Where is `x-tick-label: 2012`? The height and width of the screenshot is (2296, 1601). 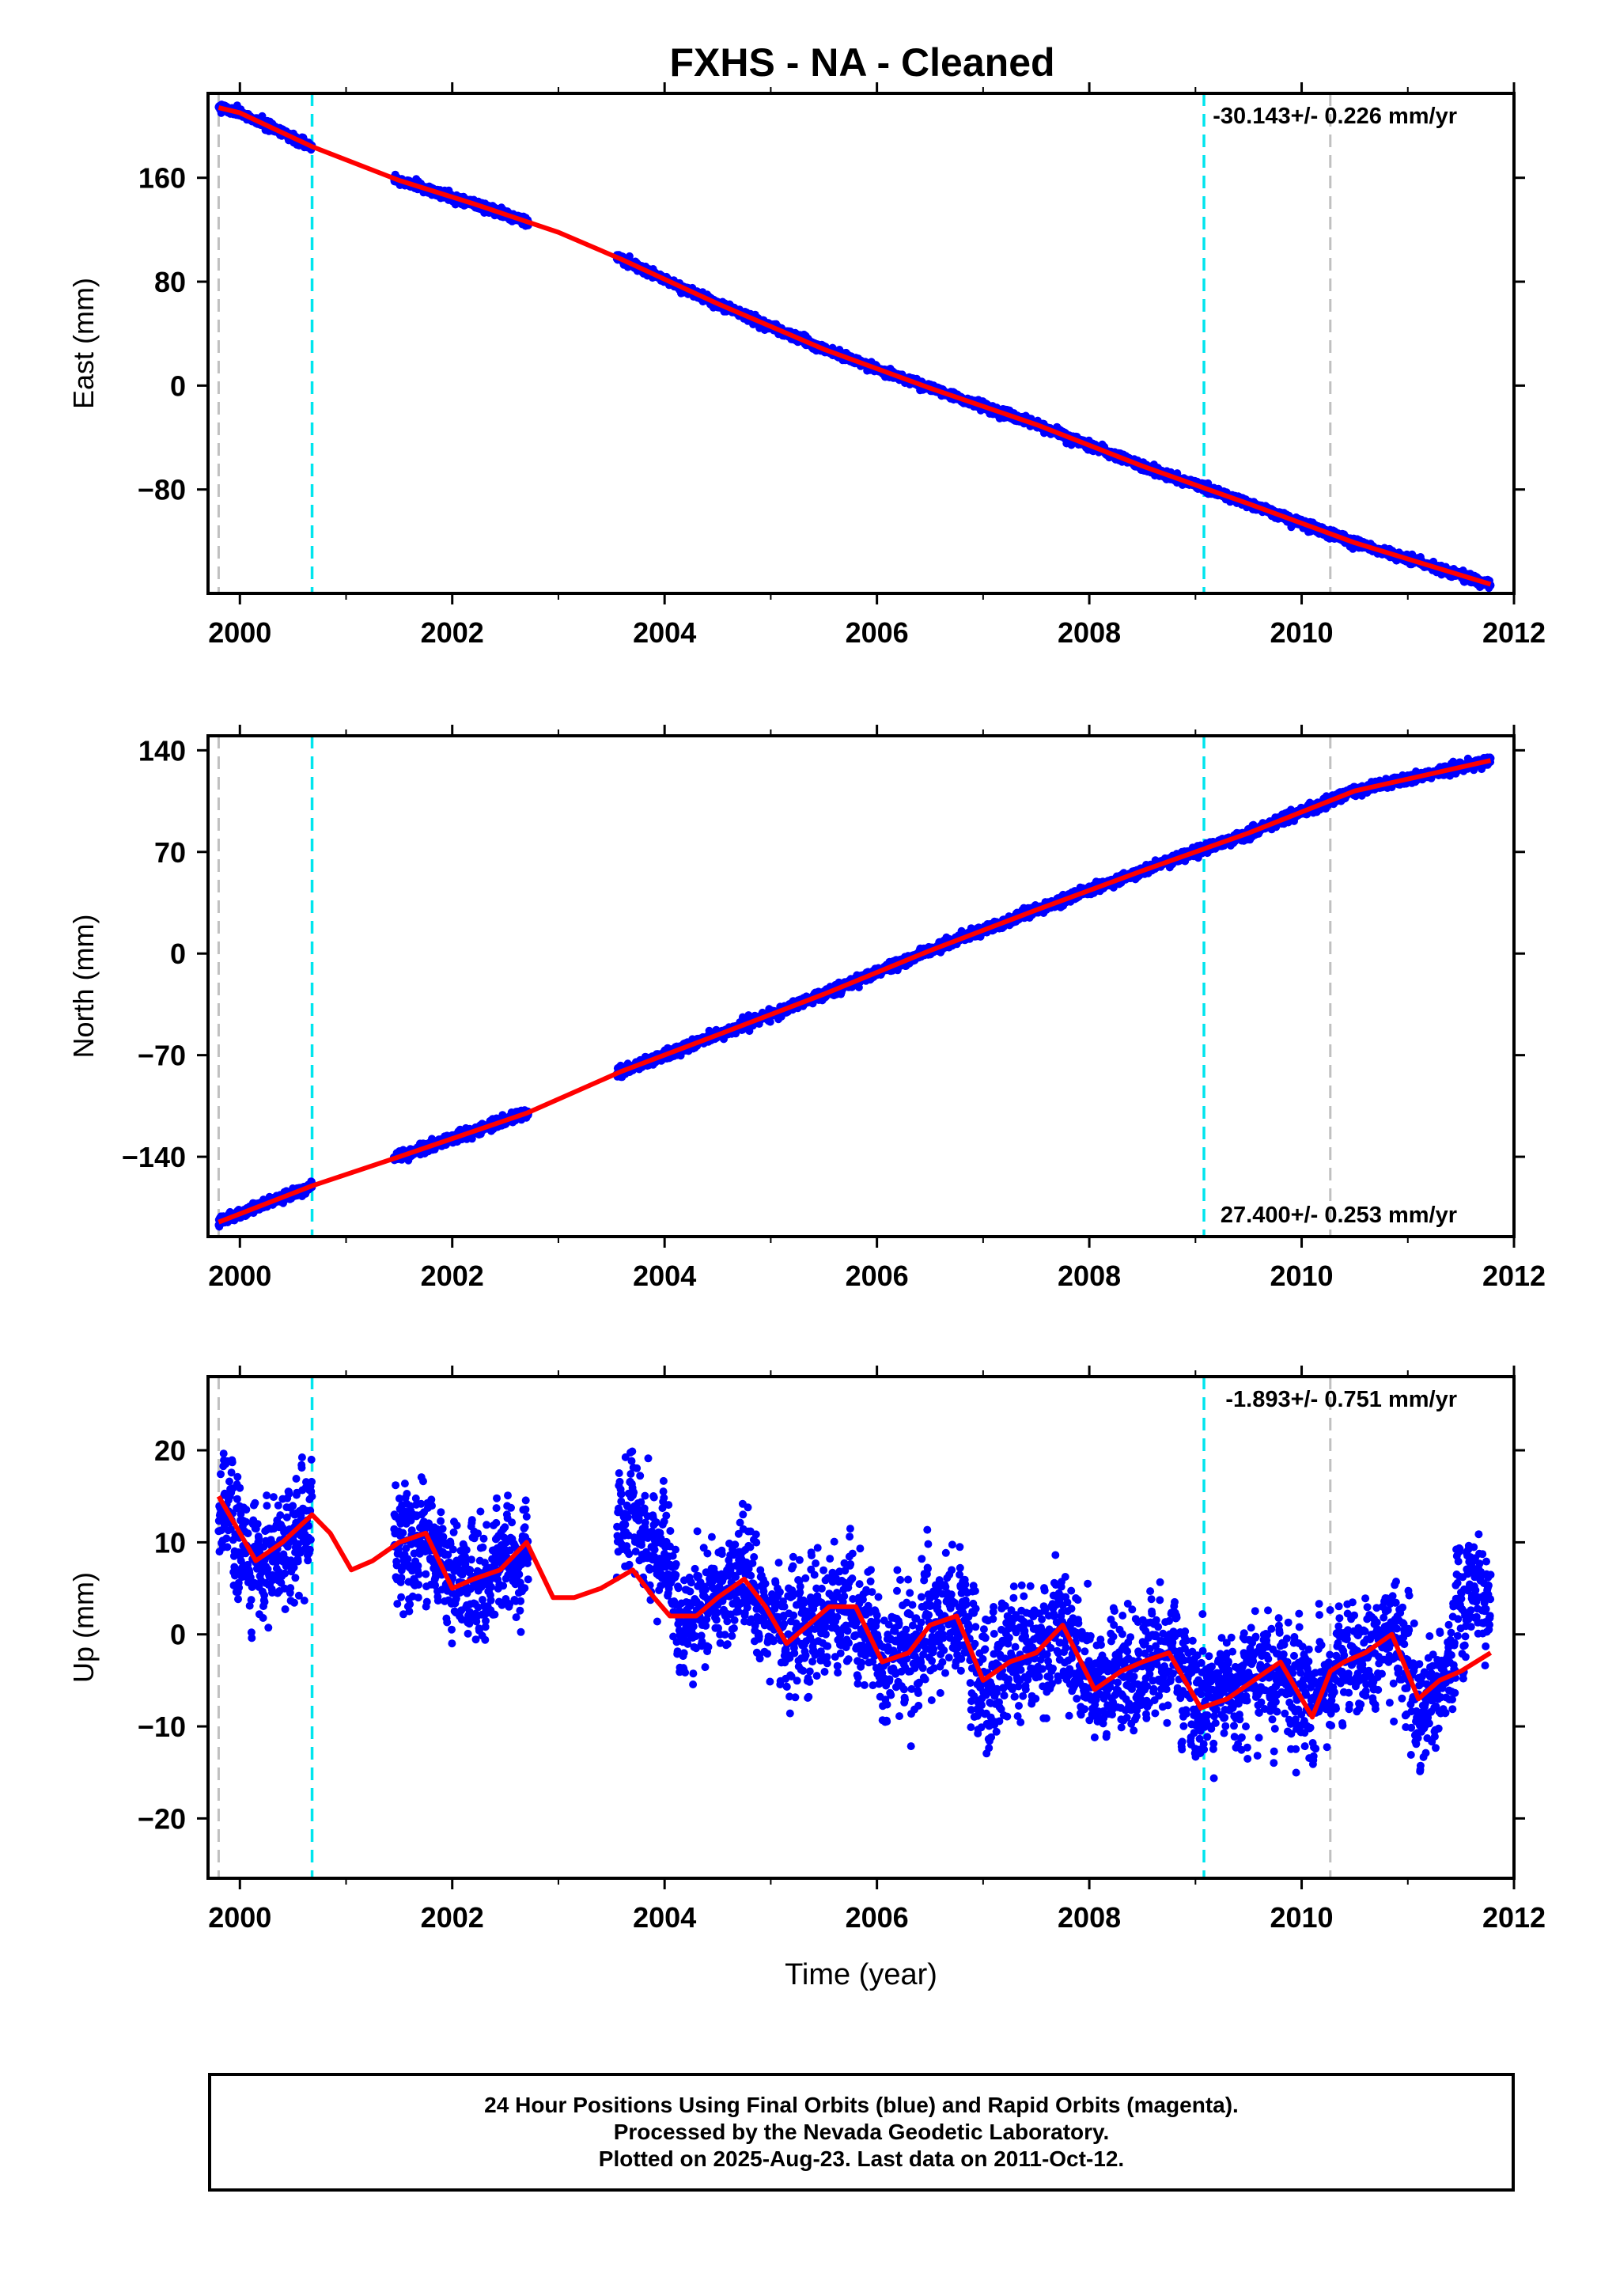
x-tick-label: 2012 is located at coordinates (1514, 632).